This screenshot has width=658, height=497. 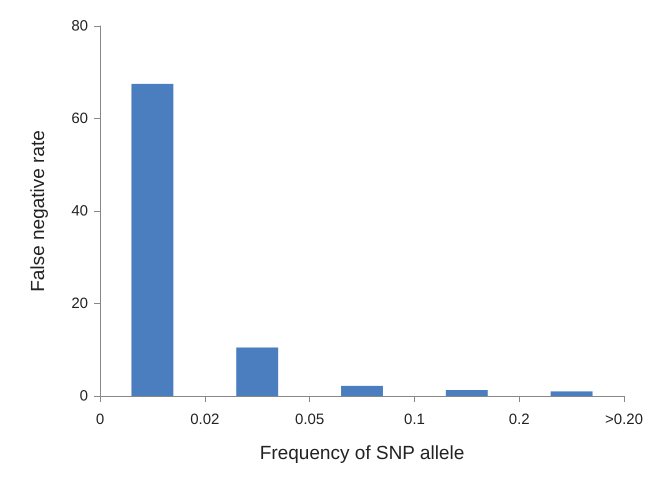 What do you see at coordinates (519, 419) in the screenshot?
I see `text: 0.2` at bounding box center [519, 419].